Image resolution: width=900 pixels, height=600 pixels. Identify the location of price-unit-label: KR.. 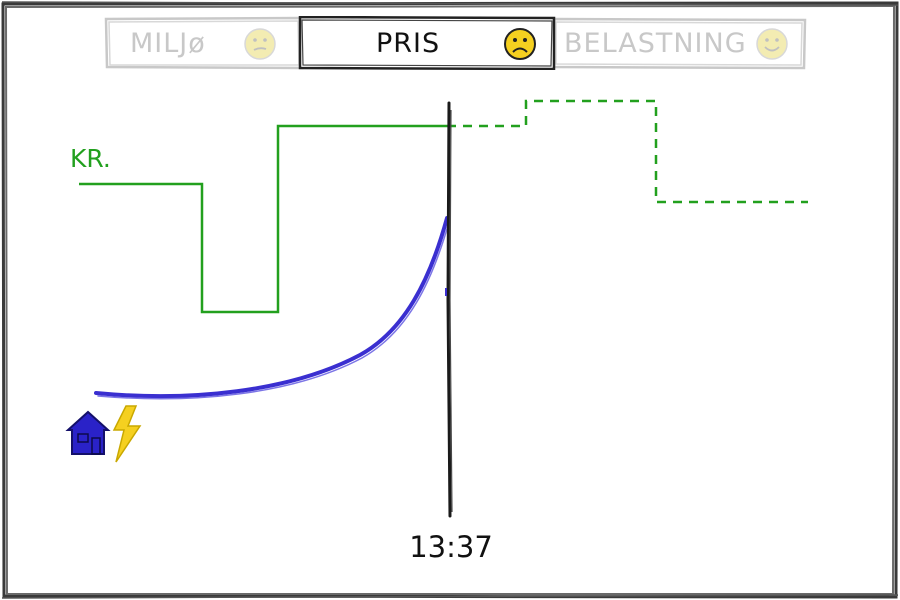
(90, 158).